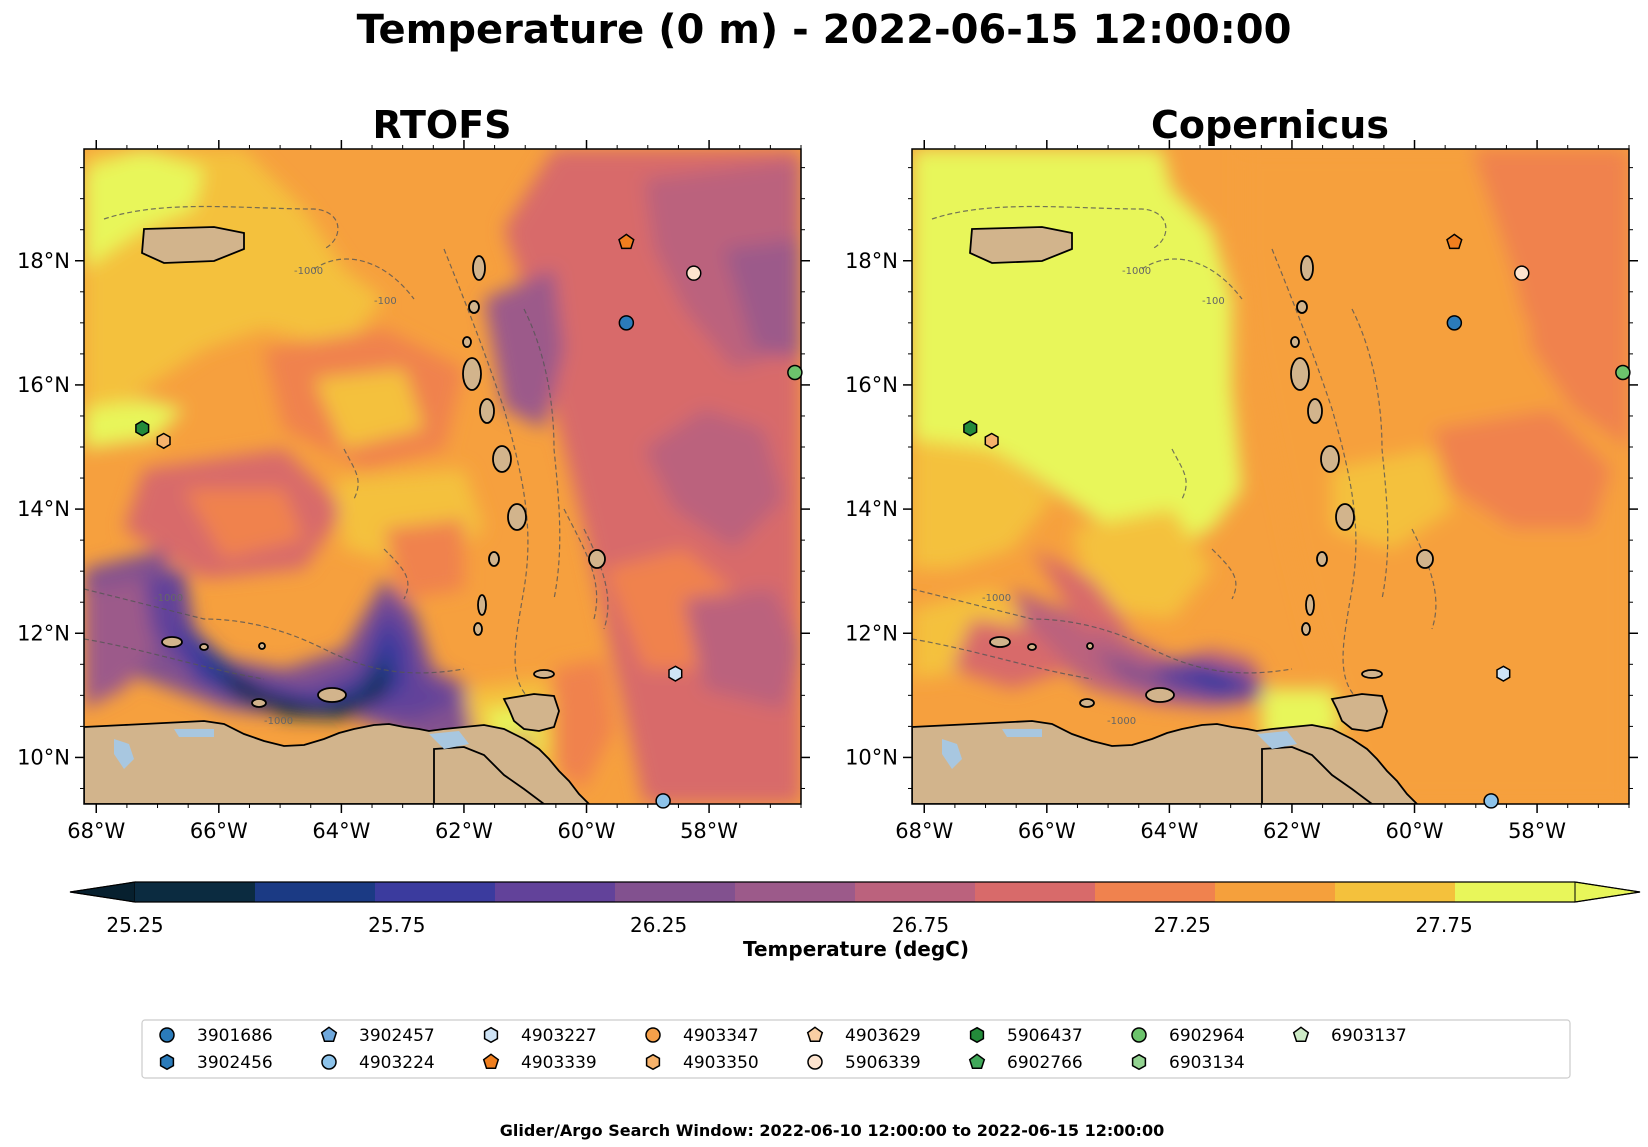 The image size is (1648, 1147). What do you see at coordinates (1369, 1036) in the screenshot?
I see `legend-item-label: 6903137` at bounding box center [1369, 1036].